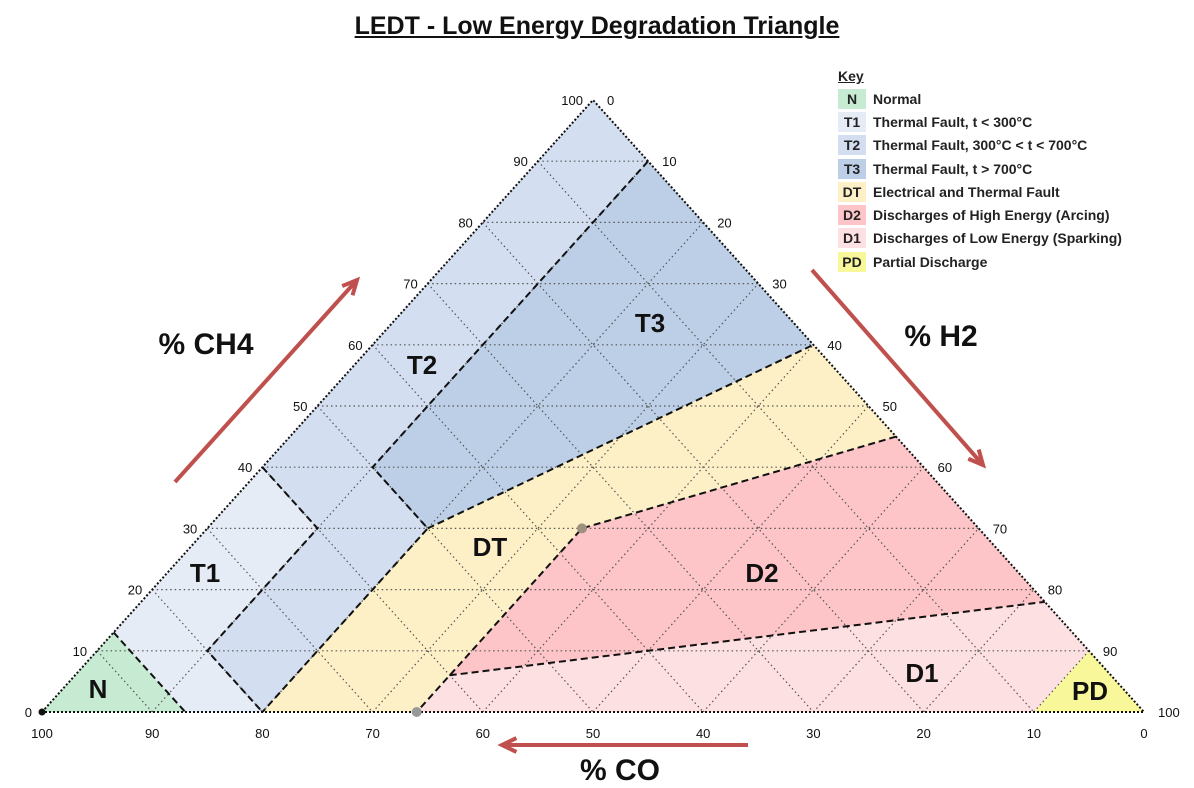  I want to click on legend-item-n: N Normal, so click(980, 98).